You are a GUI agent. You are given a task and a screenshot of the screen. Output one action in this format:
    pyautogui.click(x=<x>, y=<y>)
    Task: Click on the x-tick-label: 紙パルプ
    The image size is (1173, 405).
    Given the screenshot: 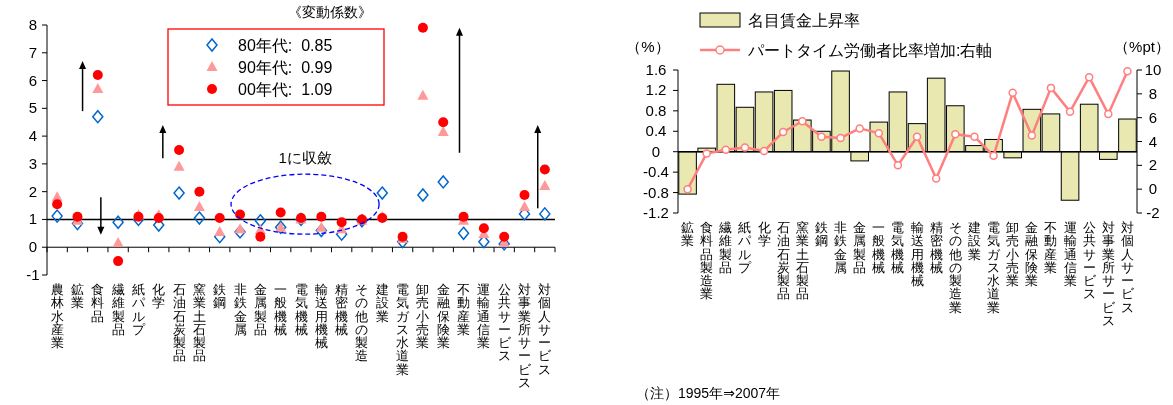 What is the action you would take?
    pyautogui.click(x=138, y=309)
    